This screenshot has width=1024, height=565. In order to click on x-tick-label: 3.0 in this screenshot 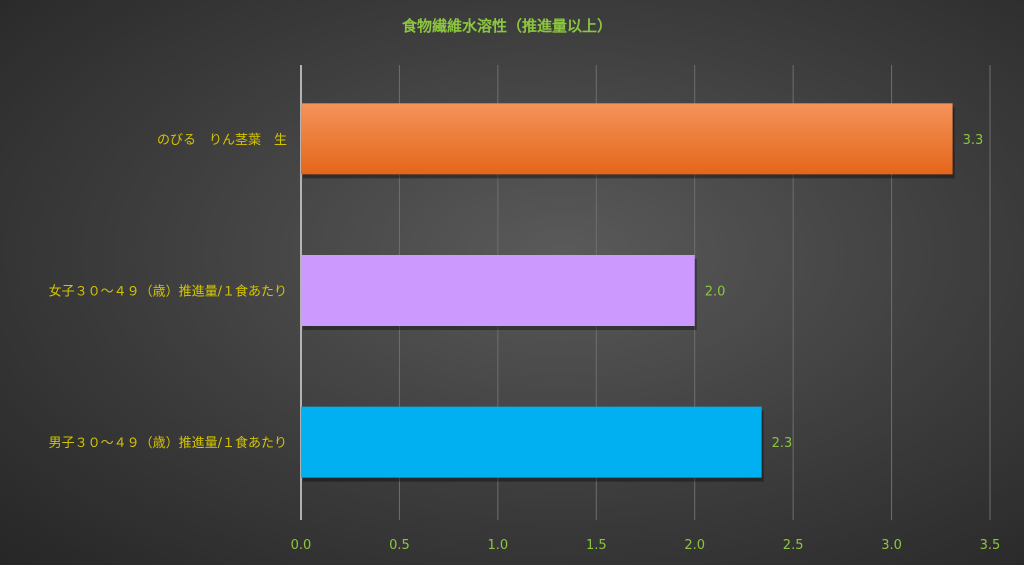, I will do `click(891, 545)`.